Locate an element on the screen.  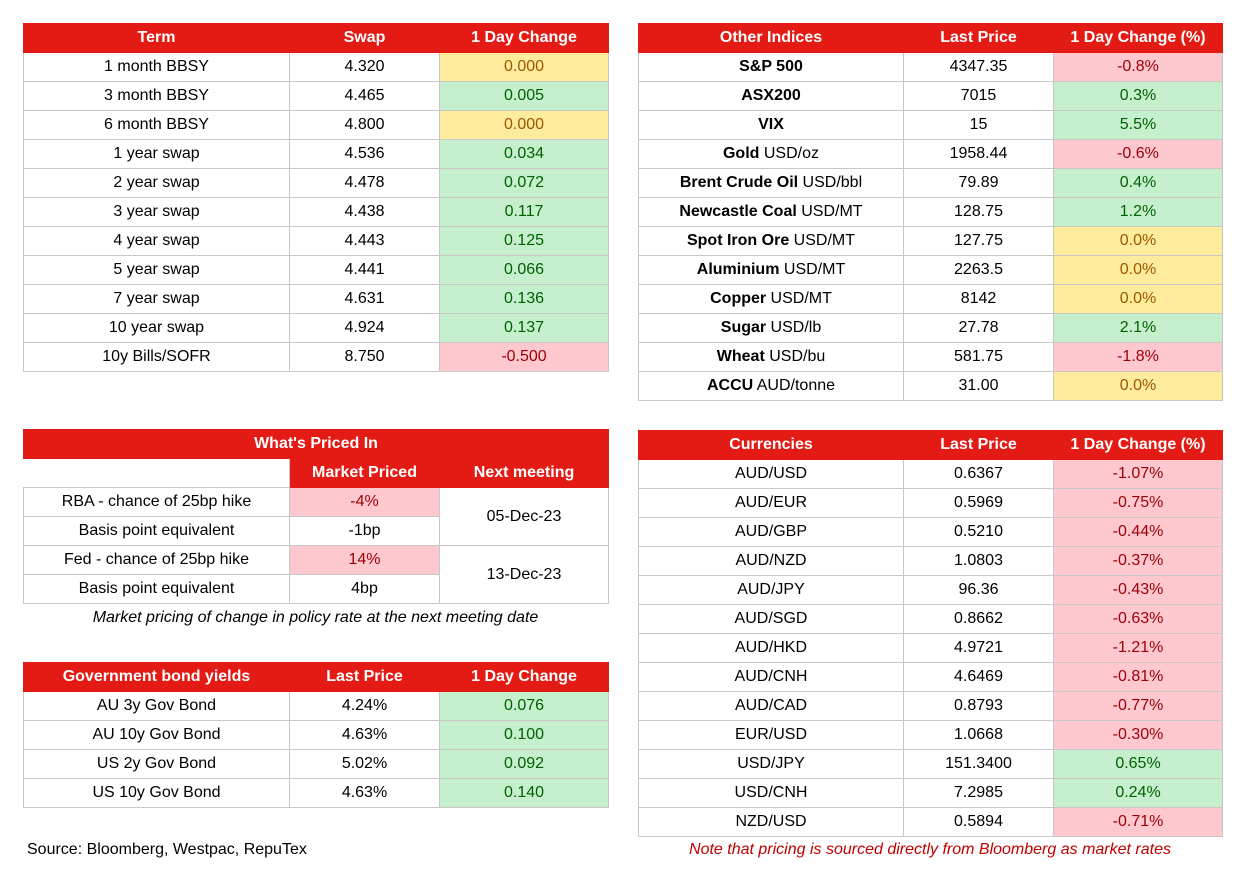
currency-row: AUD/CAD 0.8793 -0.77% is located at coordinates (930, 706).